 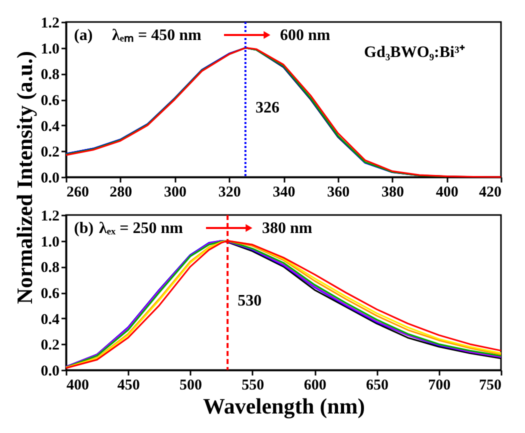 What do you see at coordinates (84, 228) in the screenshot?
I see `annotation: (b)` at bounding box center [84, 228].